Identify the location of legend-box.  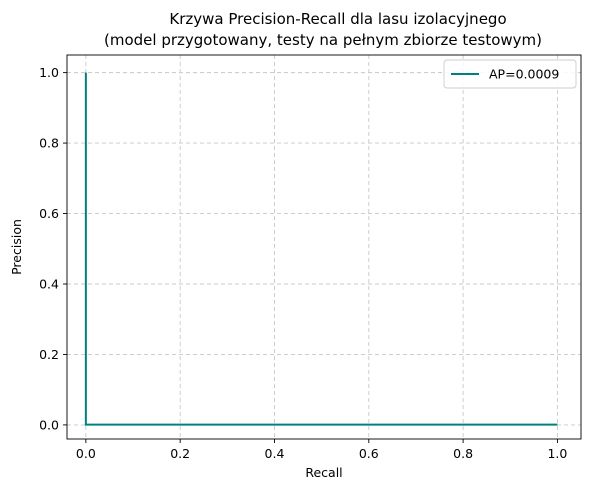
(510, 74).